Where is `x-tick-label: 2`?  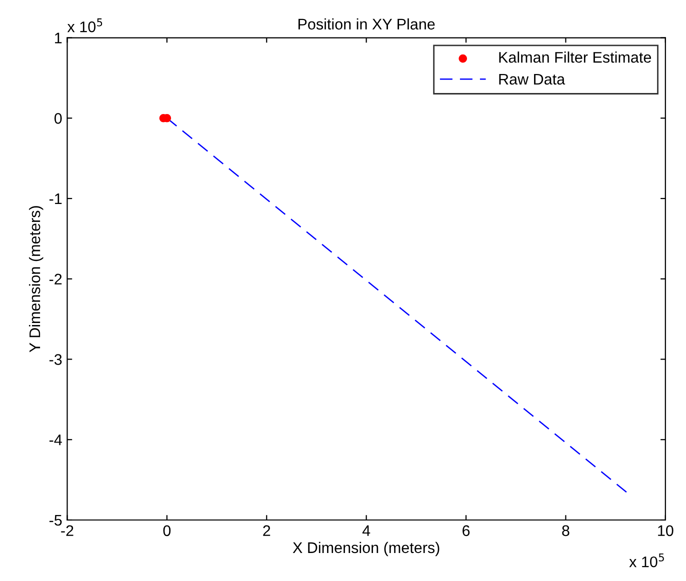
x-tick-label: 2 is located at coordinates (266, 530).